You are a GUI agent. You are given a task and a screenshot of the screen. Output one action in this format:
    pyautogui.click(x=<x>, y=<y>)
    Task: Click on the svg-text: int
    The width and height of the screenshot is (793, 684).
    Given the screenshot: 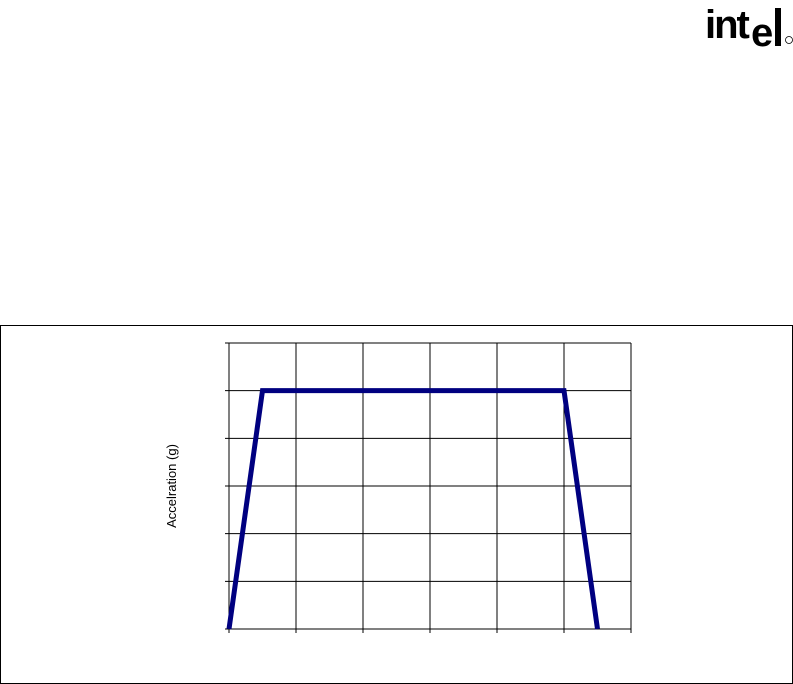 What is the action you would take?
    pyautogui.click(x=727, y=25)
    